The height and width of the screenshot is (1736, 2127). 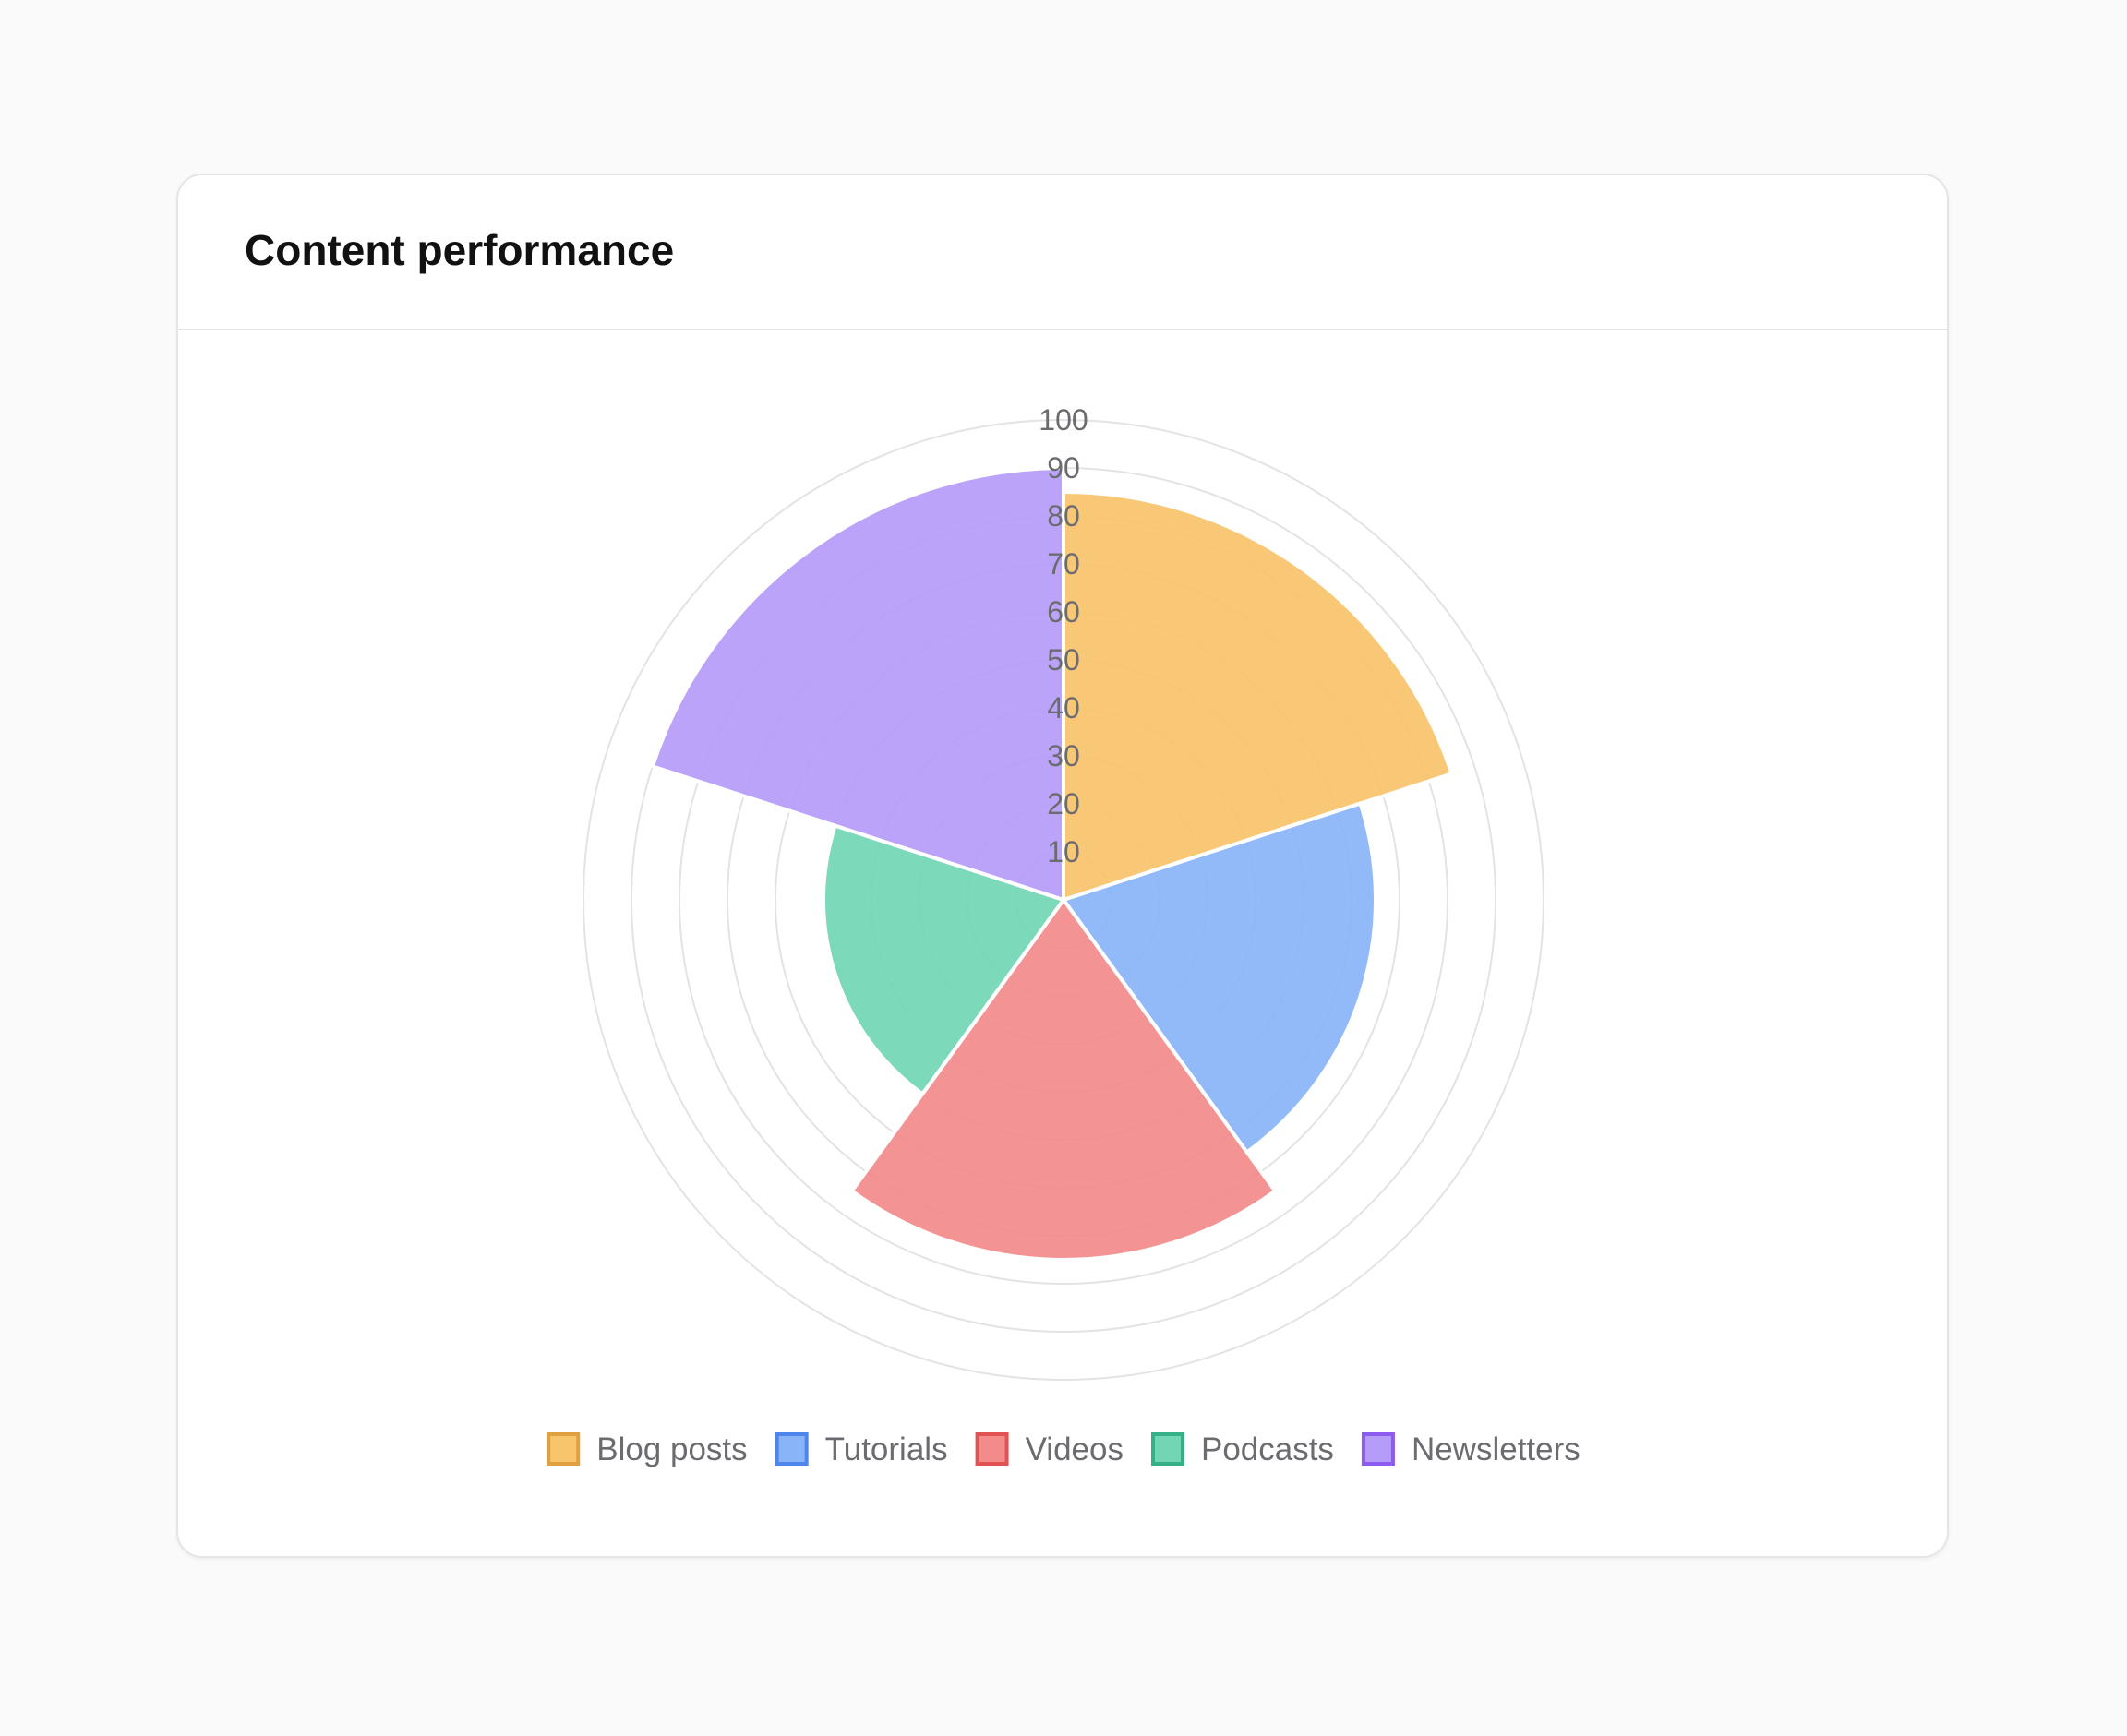 What do you see at coordinates (1063, 804) in the screenshot?
I see `tick-label-20: 20` at bounding box center [1063, 804].